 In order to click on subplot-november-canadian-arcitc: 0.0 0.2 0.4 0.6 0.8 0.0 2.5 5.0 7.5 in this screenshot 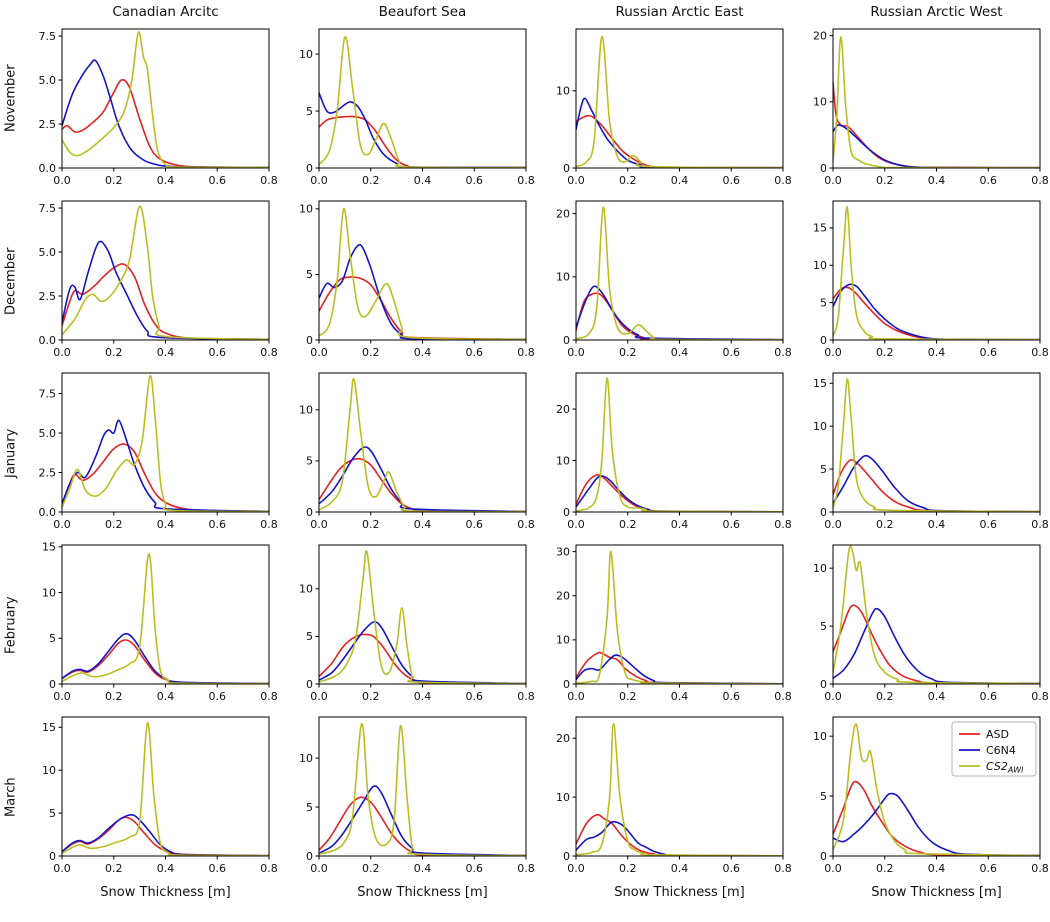, I will do `click(158, 107)`.